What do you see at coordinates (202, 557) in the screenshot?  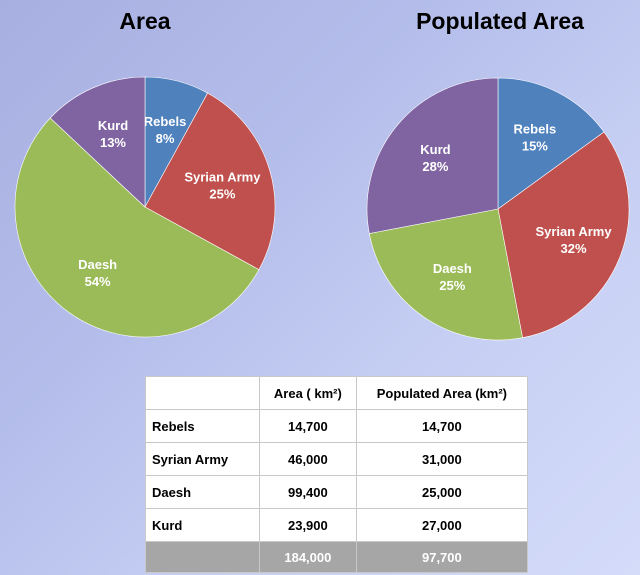 I see `total-label` at bounding box center [202, 557].